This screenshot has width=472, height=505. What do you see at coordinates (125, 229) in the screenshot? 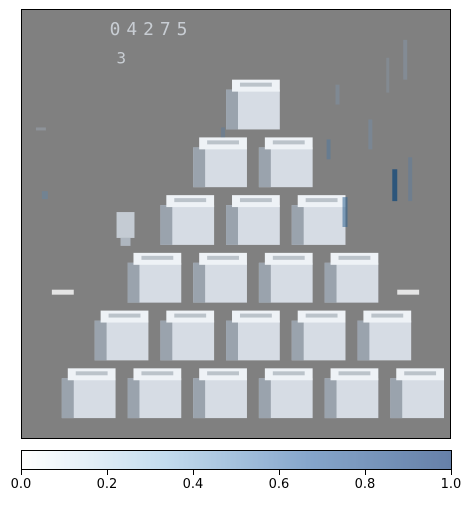
I see `qbert-character` at bounding box center [125, 229].